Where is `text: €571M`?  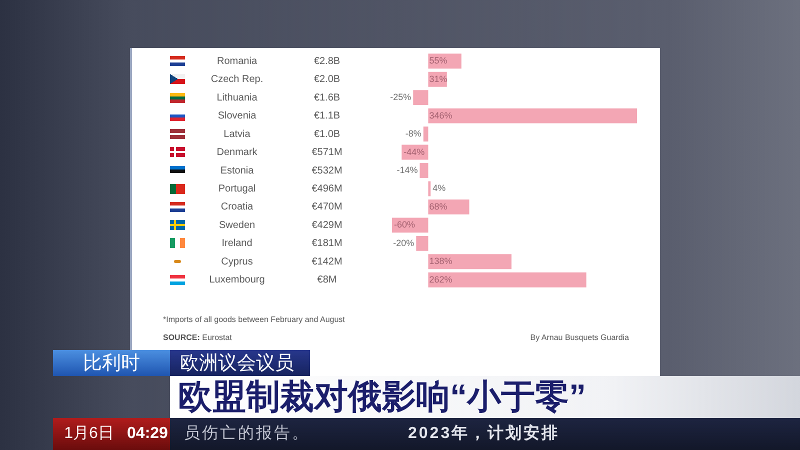
text: €571M is located at coordinates (327, 152).